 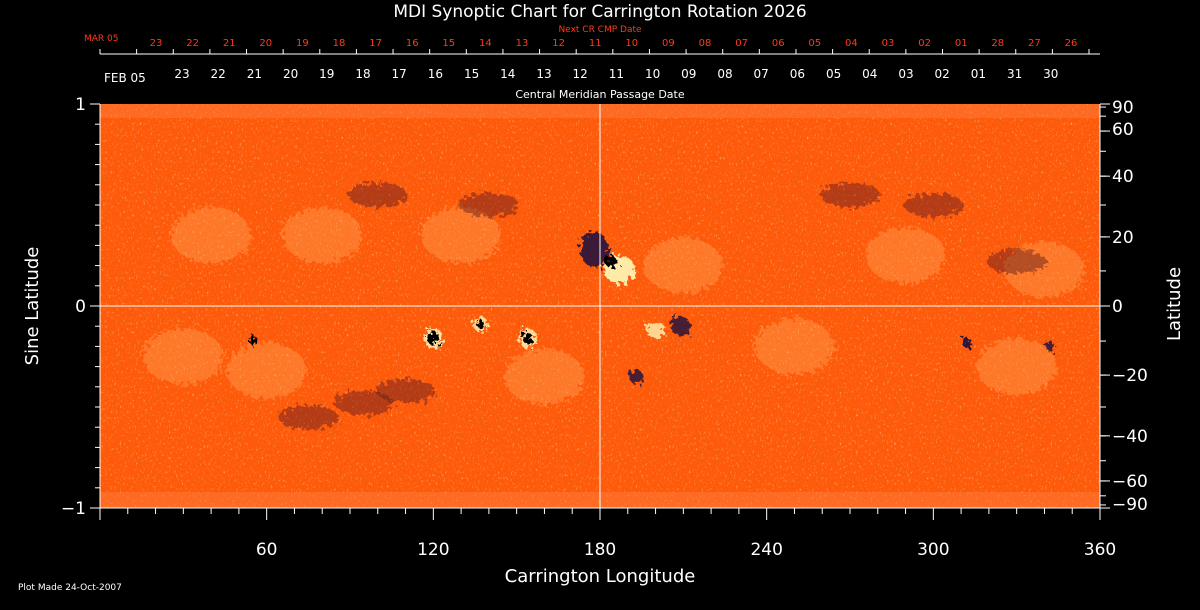 What do you see at coordinates (339, 43) in the screenshot?
I see `next-cr-date-label: 18` at bounding box center [339, 43].